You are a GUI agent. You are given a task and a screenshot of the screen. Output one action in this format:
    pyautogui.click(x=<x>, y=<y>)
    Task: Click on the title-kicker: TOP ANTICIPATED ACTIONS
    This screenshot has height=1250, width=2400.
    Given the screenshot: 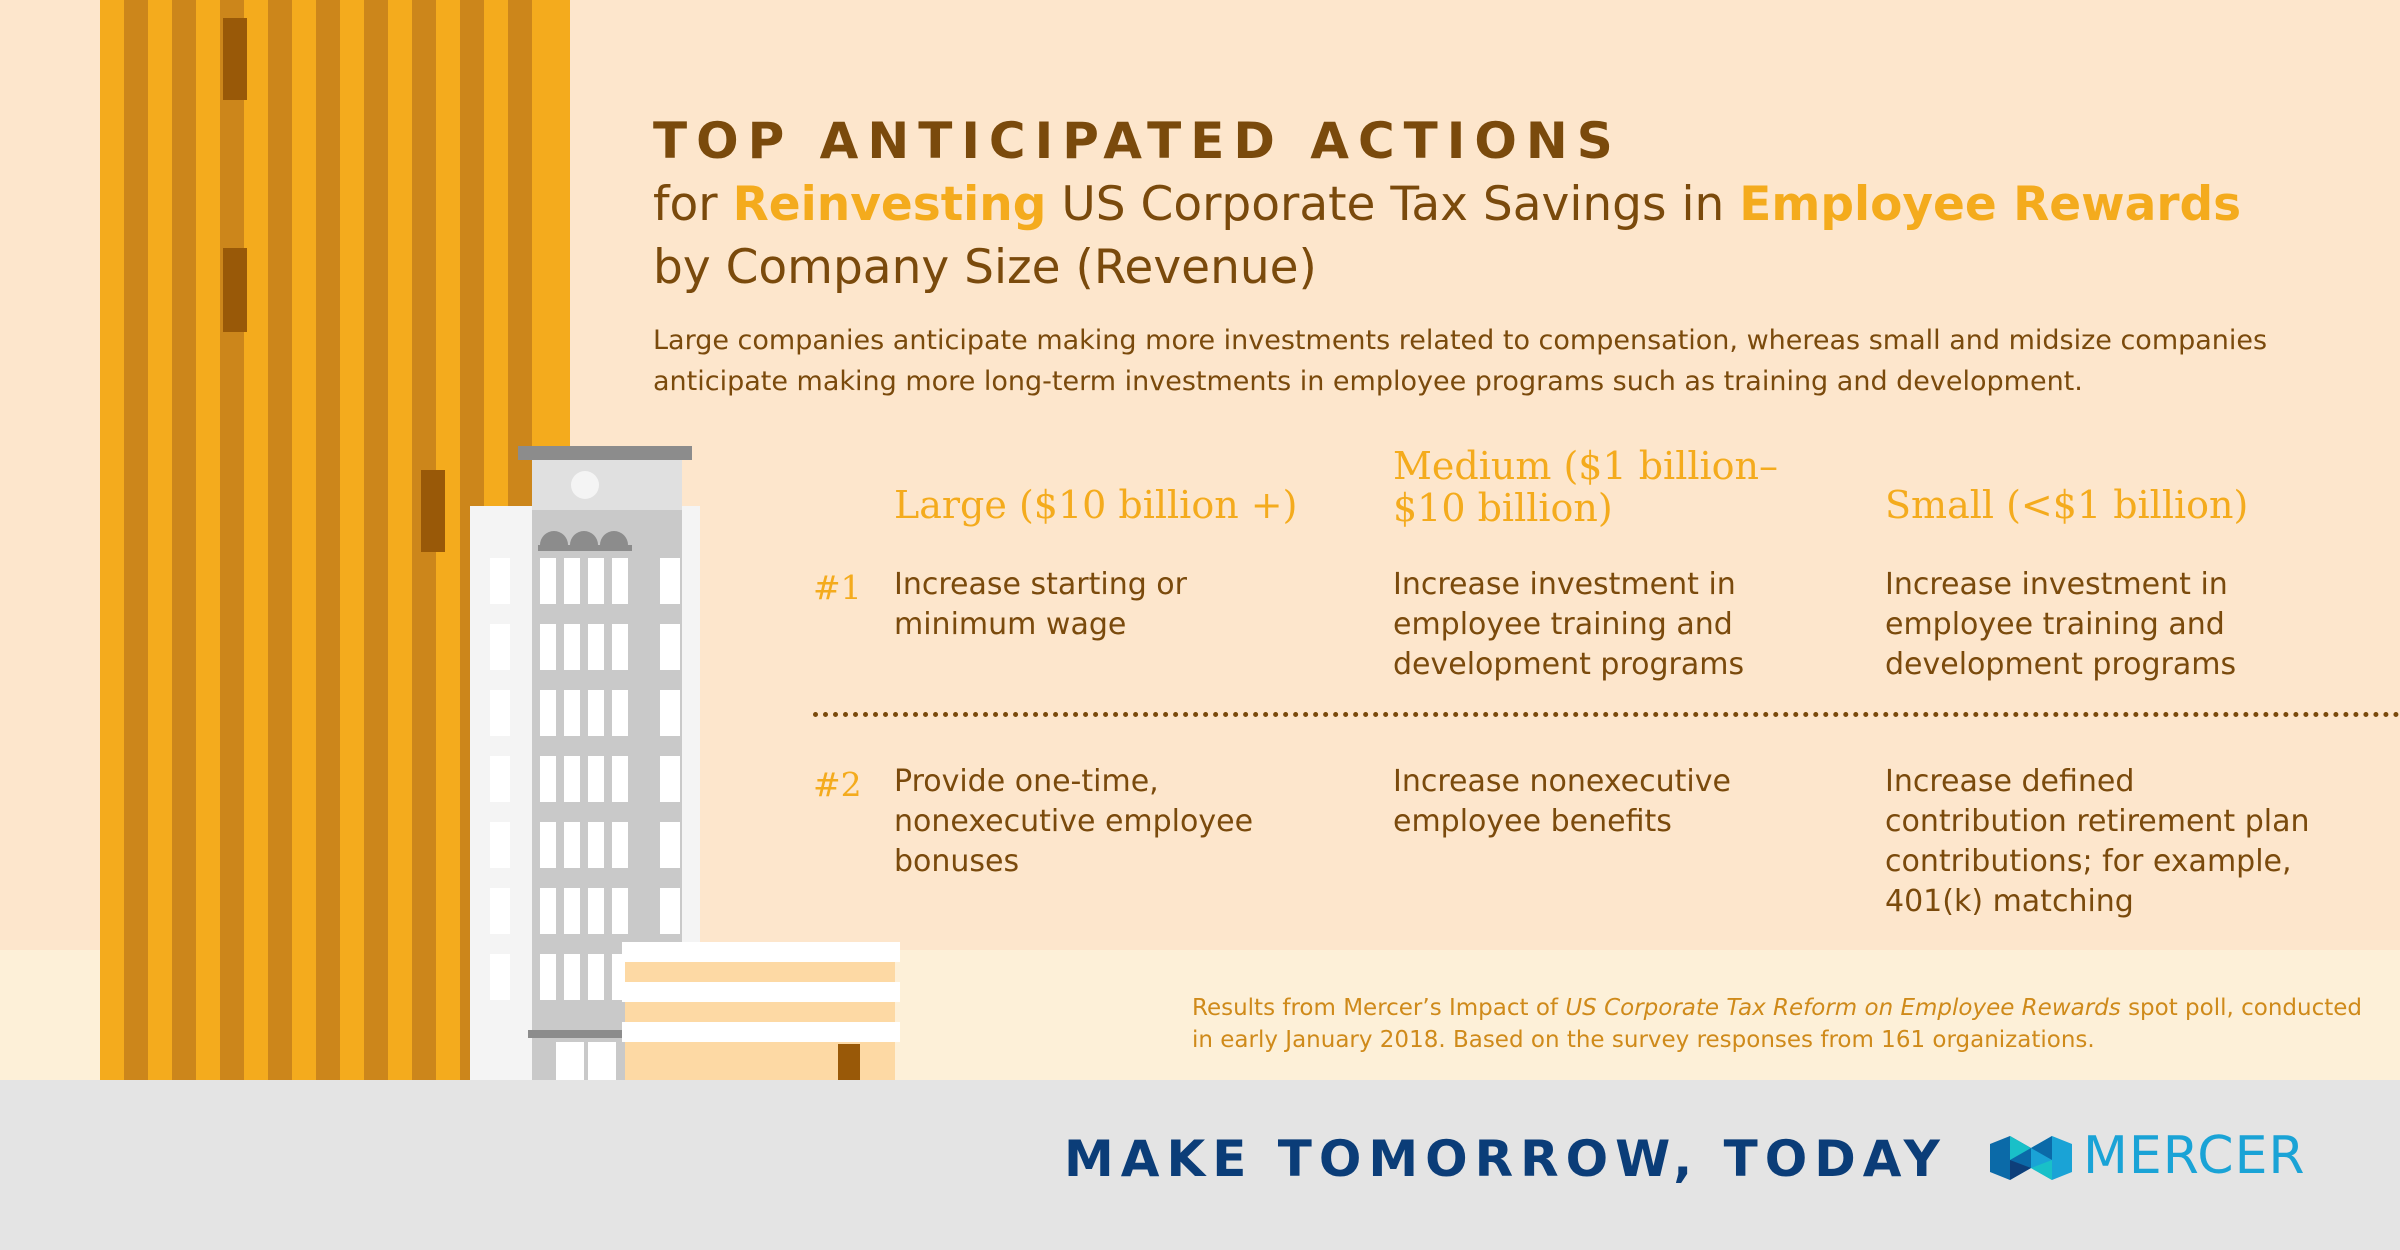 What is the action you would take?
    pyautogui.click(x=1137, y=141)
    